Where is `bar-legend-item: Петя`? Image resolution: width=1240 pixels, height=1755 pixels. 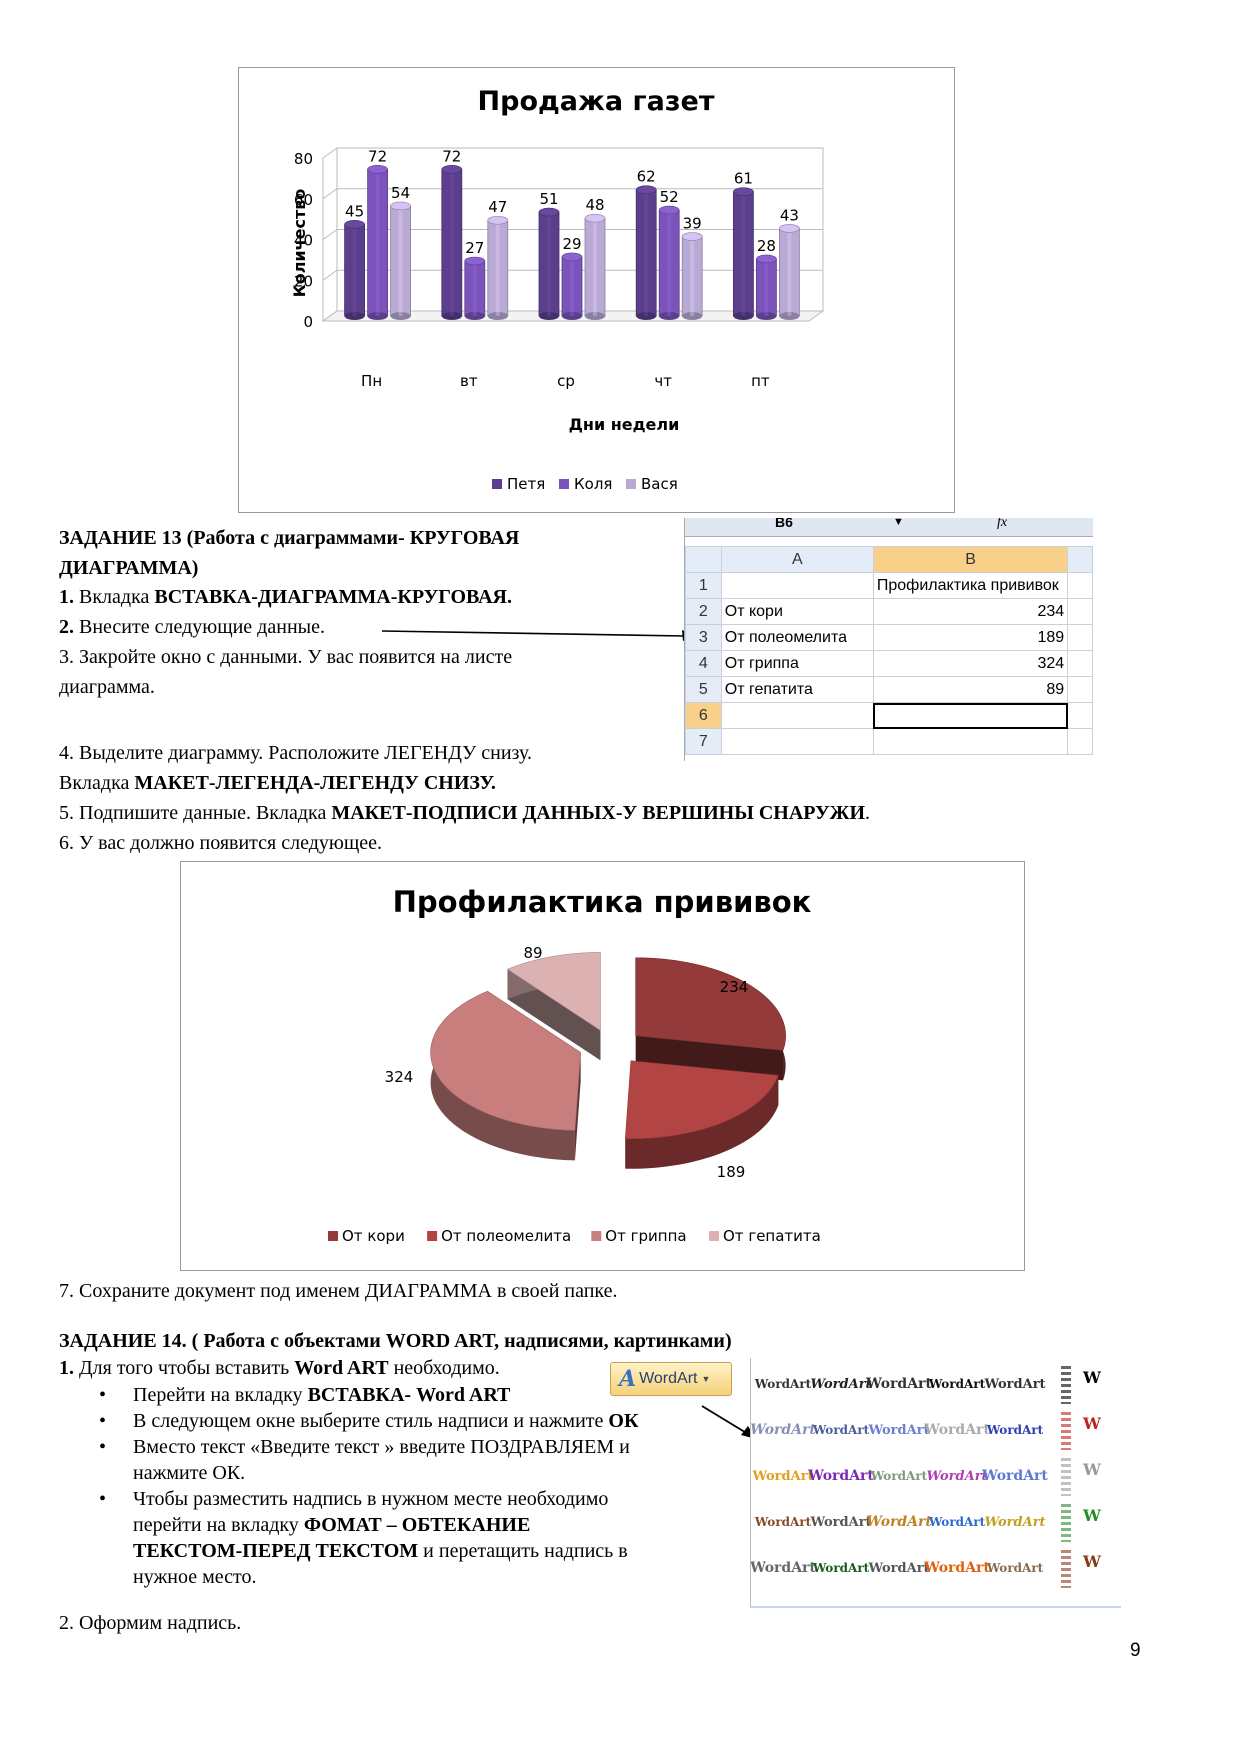
bar-legend-item: Петя is located at coordinates (518, 484).